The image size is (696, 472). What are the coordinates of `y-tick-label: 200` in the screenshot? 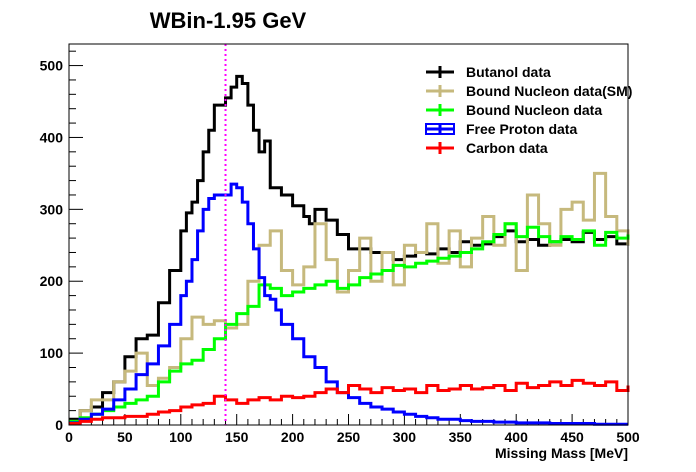 It's located at (52, 281).